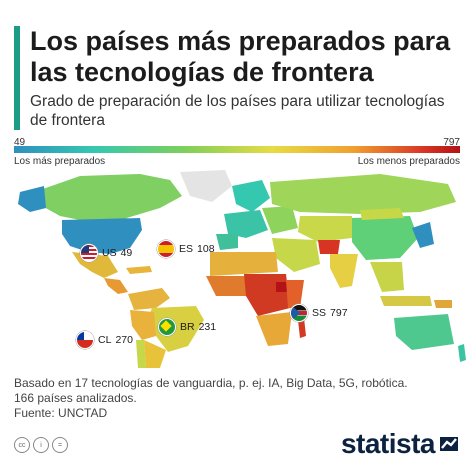  What do you see at coordinates (388, 443) in the screenshot?
I see `statista-wordmark: statista` at bounding box center [388, 443].